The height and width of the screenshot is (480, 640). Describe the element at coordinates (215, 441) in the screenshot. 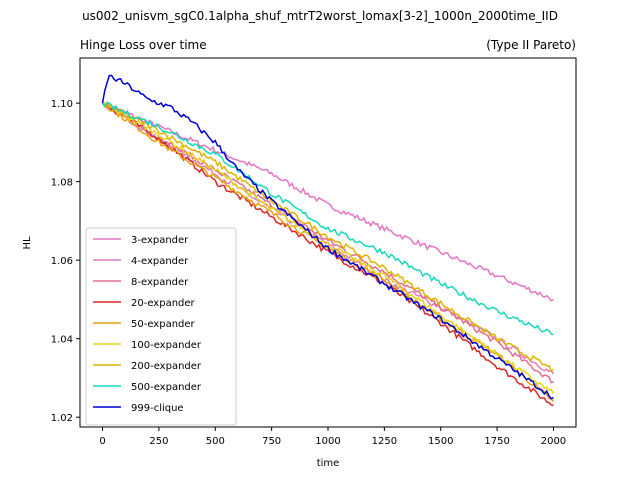

I see `x-tick-label: 500` at that location.